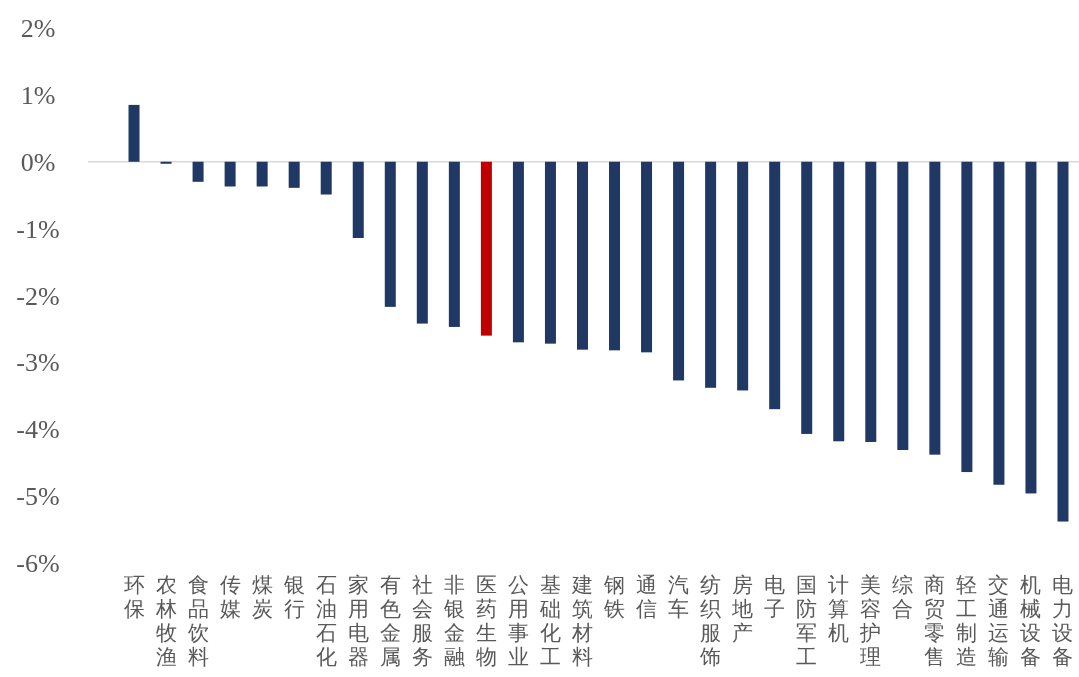 Image resolution: width=1079 pixels, height=677 pixels. I want to click on x-tick-label: 煤炭, so click(262, 597).